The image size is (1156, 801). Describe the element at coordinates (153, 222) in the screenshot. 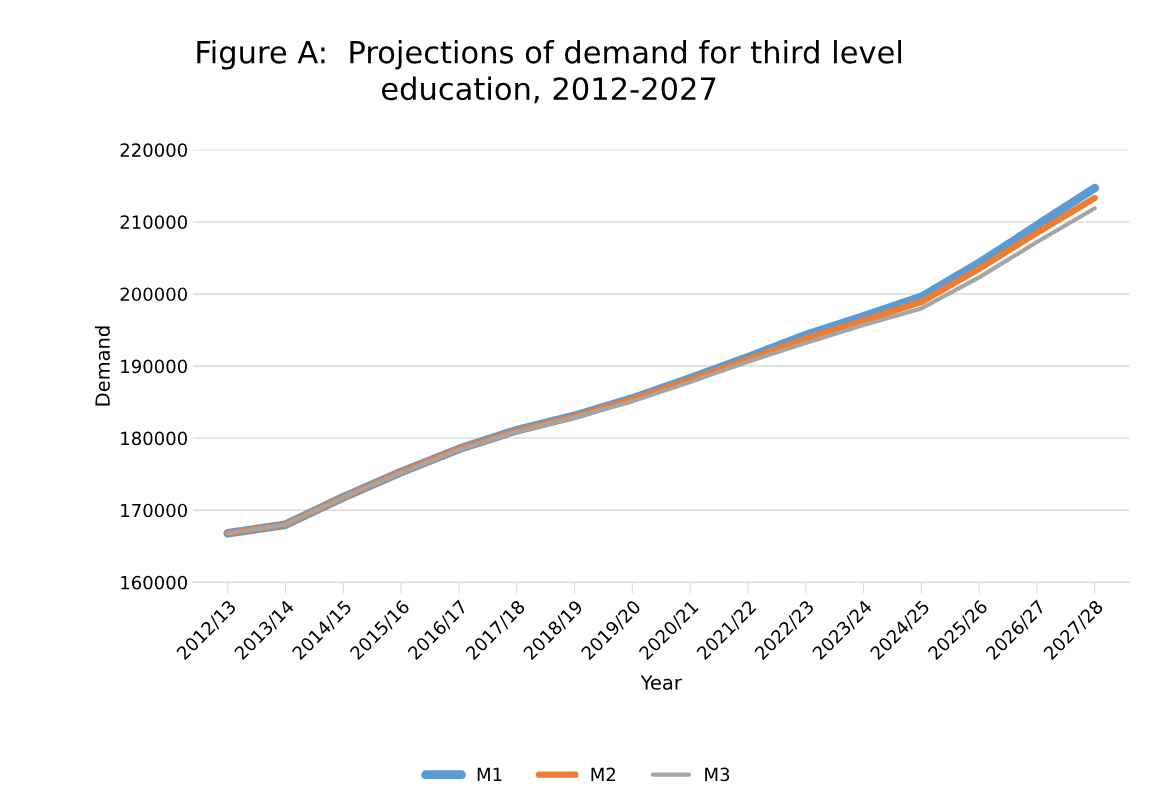

I see `y-tick-label: 210000` at that location.